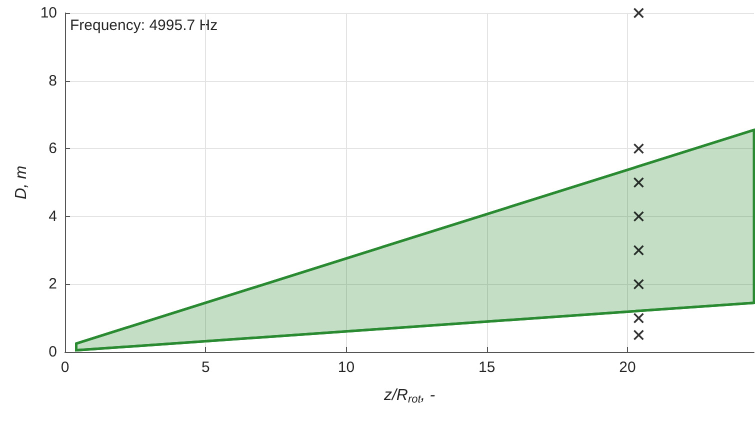 The image size is (755, 424). I want to click on y-tick-label: 6, so click(52, 149).